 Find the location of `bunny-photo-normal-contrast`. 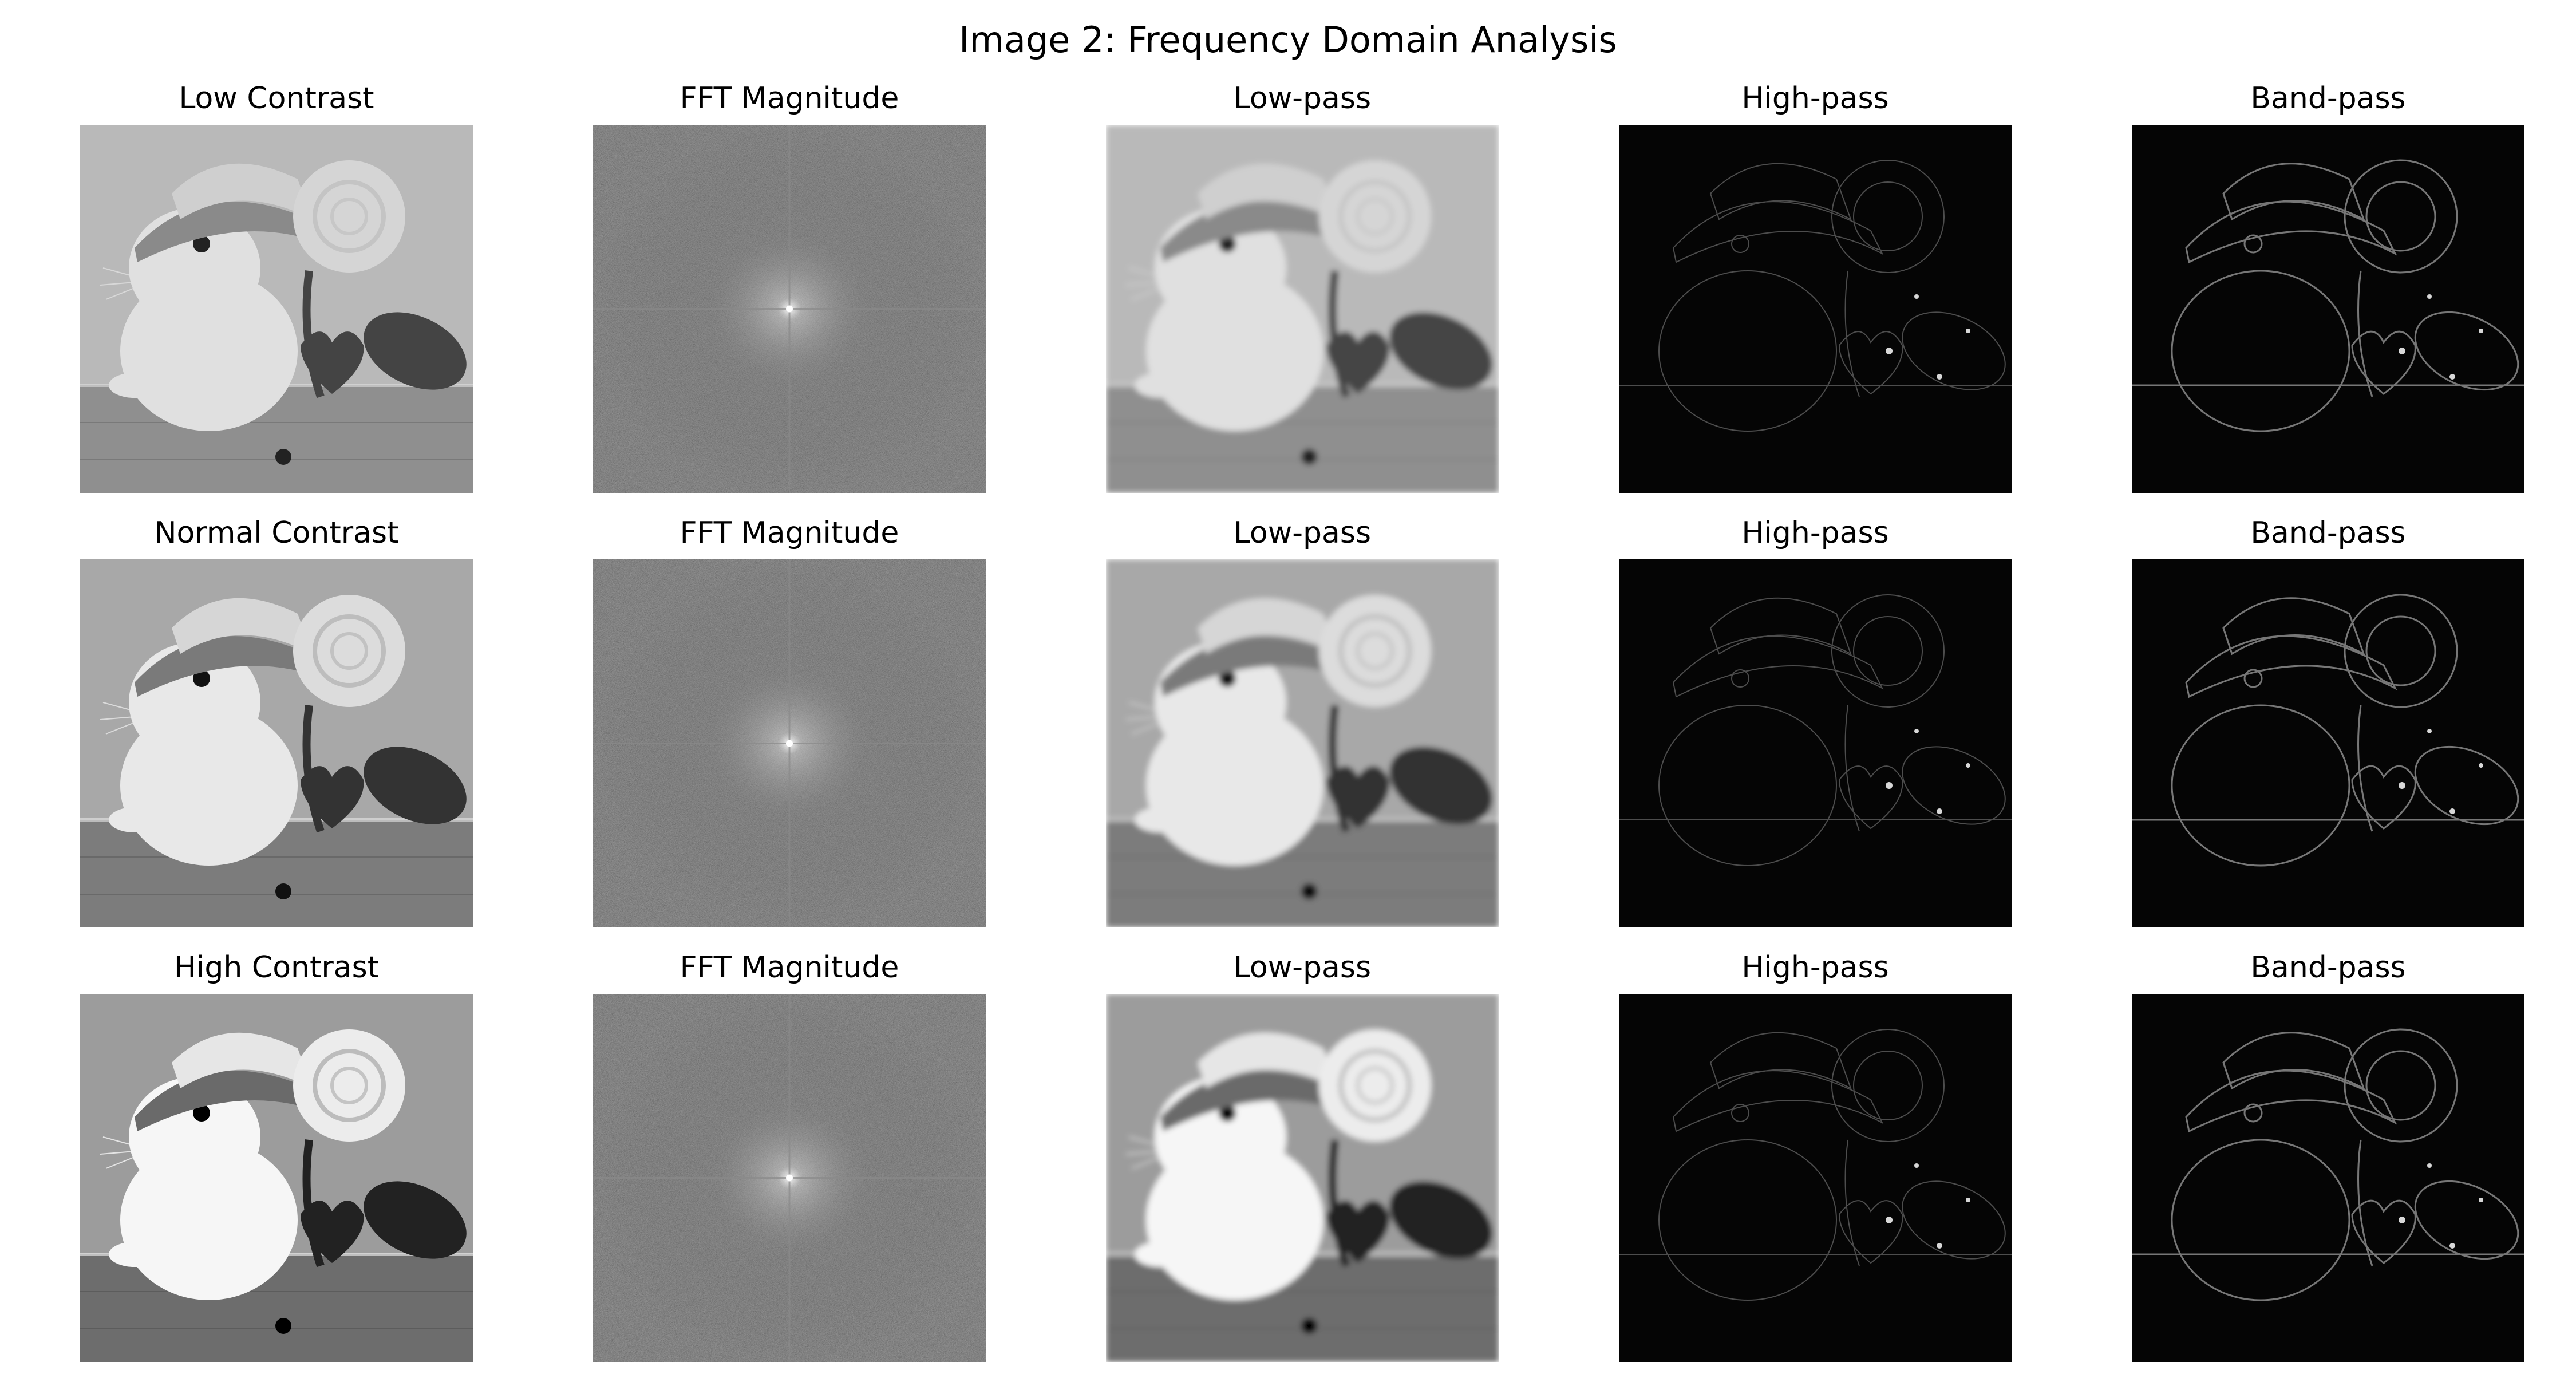

bunny-photo-normal-contrast is located at coordinates (276, 743).